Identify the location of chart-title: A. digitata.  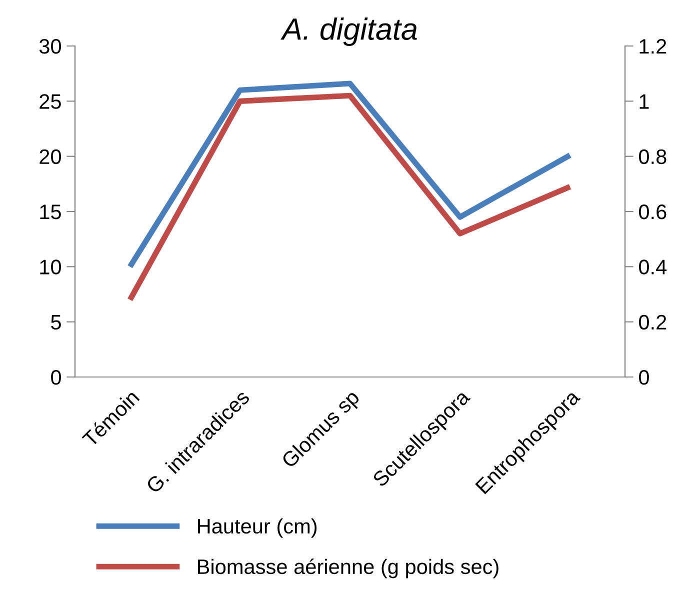
(348, 32).